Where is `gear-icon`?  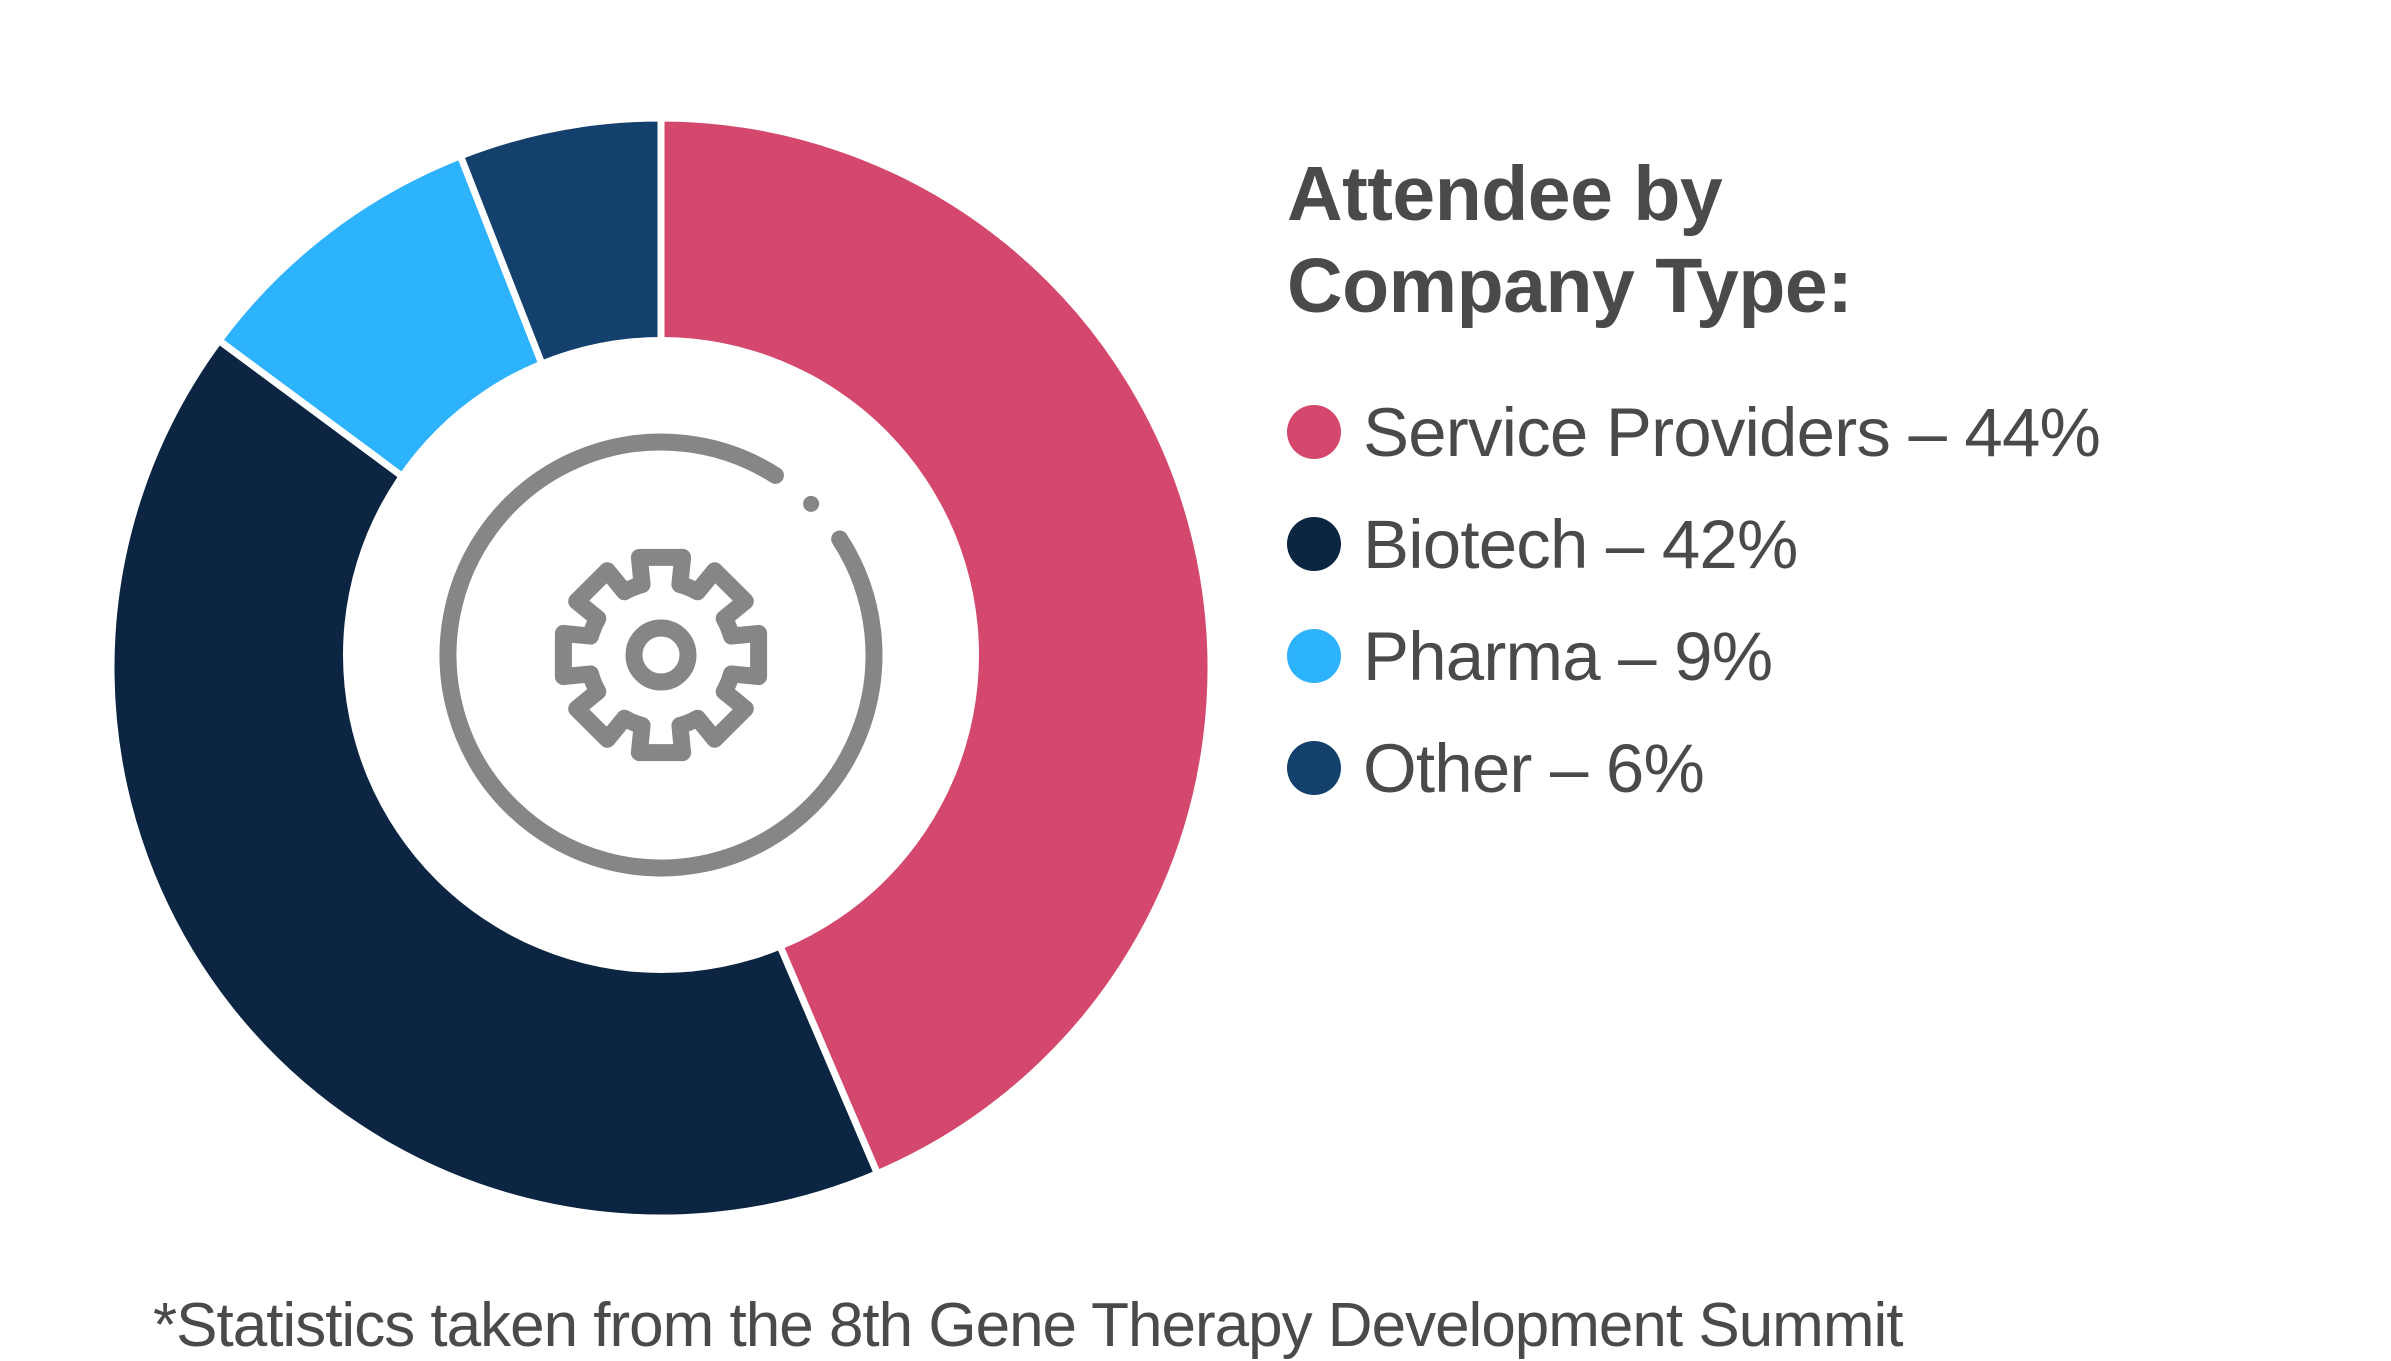
gear-icon is located at coordinates (661, 655).